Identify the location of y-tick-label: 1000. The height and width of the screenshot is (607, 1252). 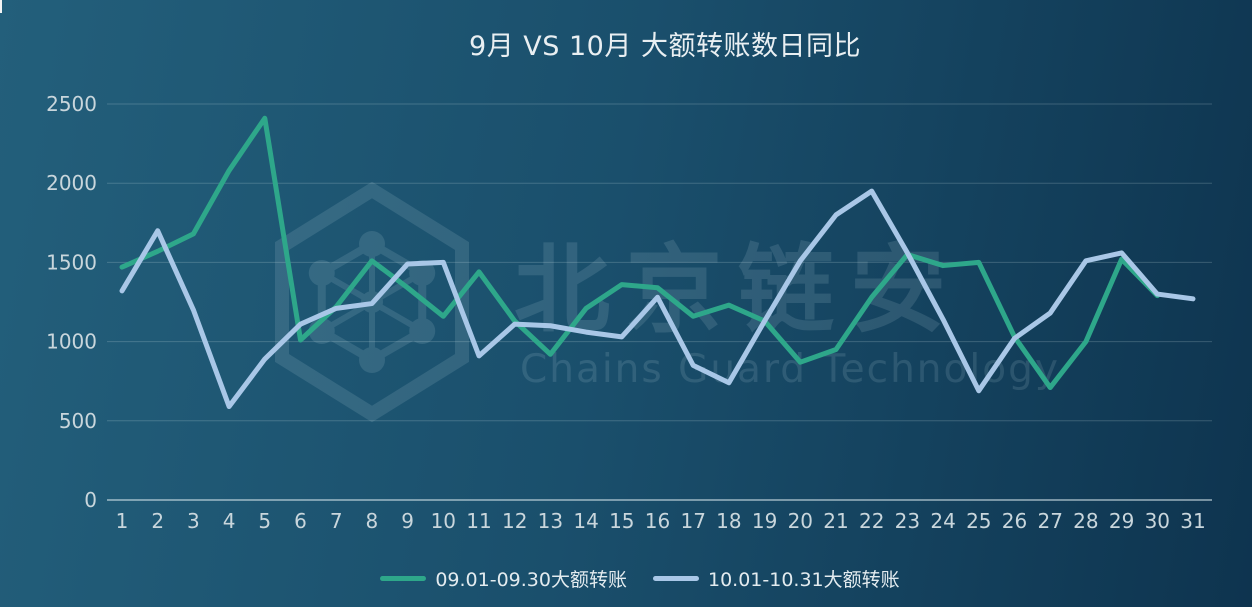
(71, 342).